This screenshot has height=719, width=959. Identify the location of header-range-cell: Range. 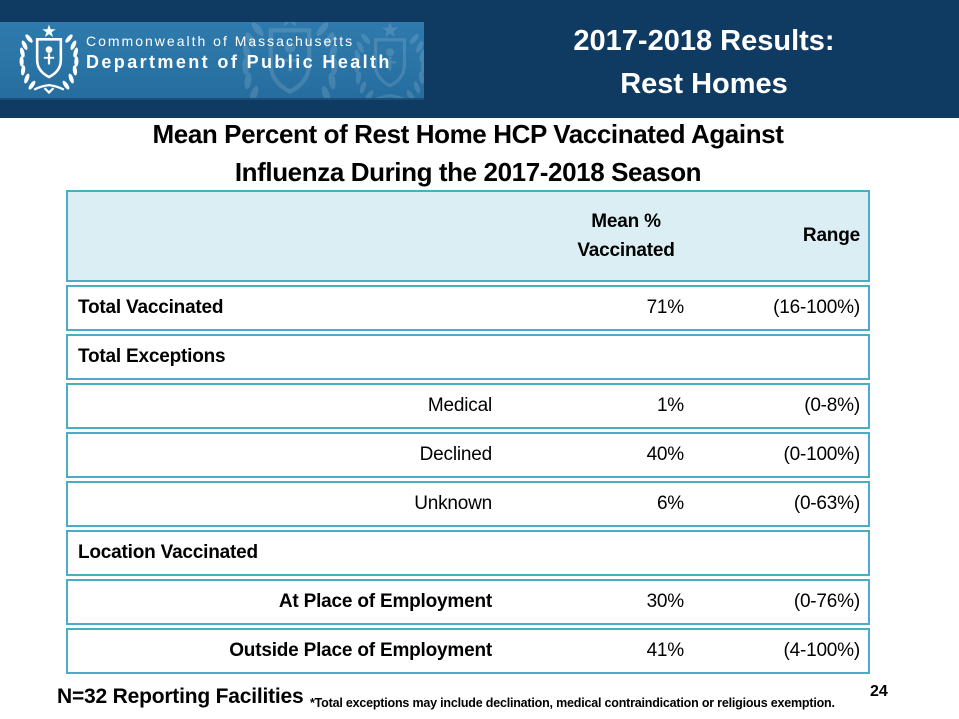
(779, 236).